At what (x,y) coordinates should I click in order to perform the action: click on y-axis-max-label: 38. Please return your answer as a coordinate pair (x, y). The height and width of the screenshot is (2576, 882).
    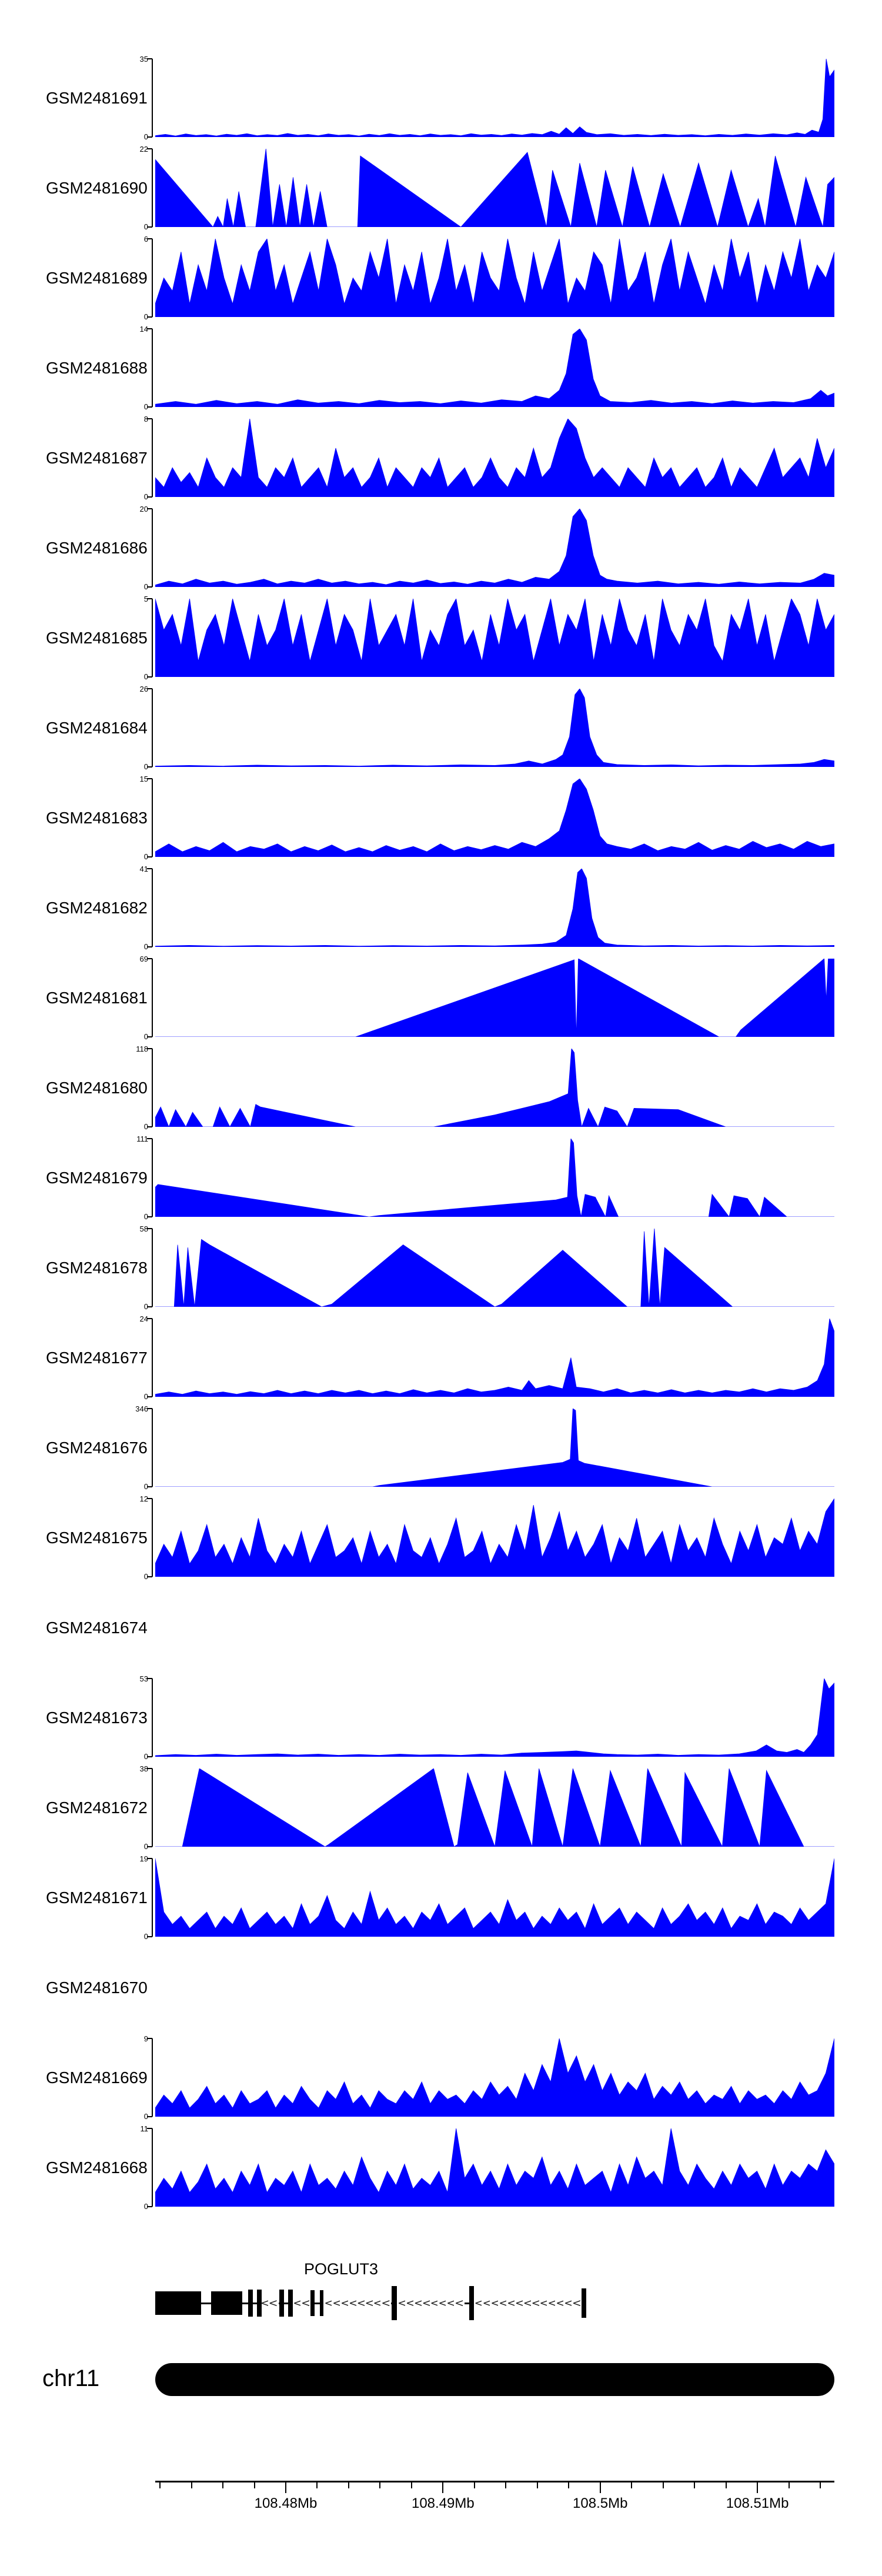
    Looking at the image, I should click on (143, 1768).